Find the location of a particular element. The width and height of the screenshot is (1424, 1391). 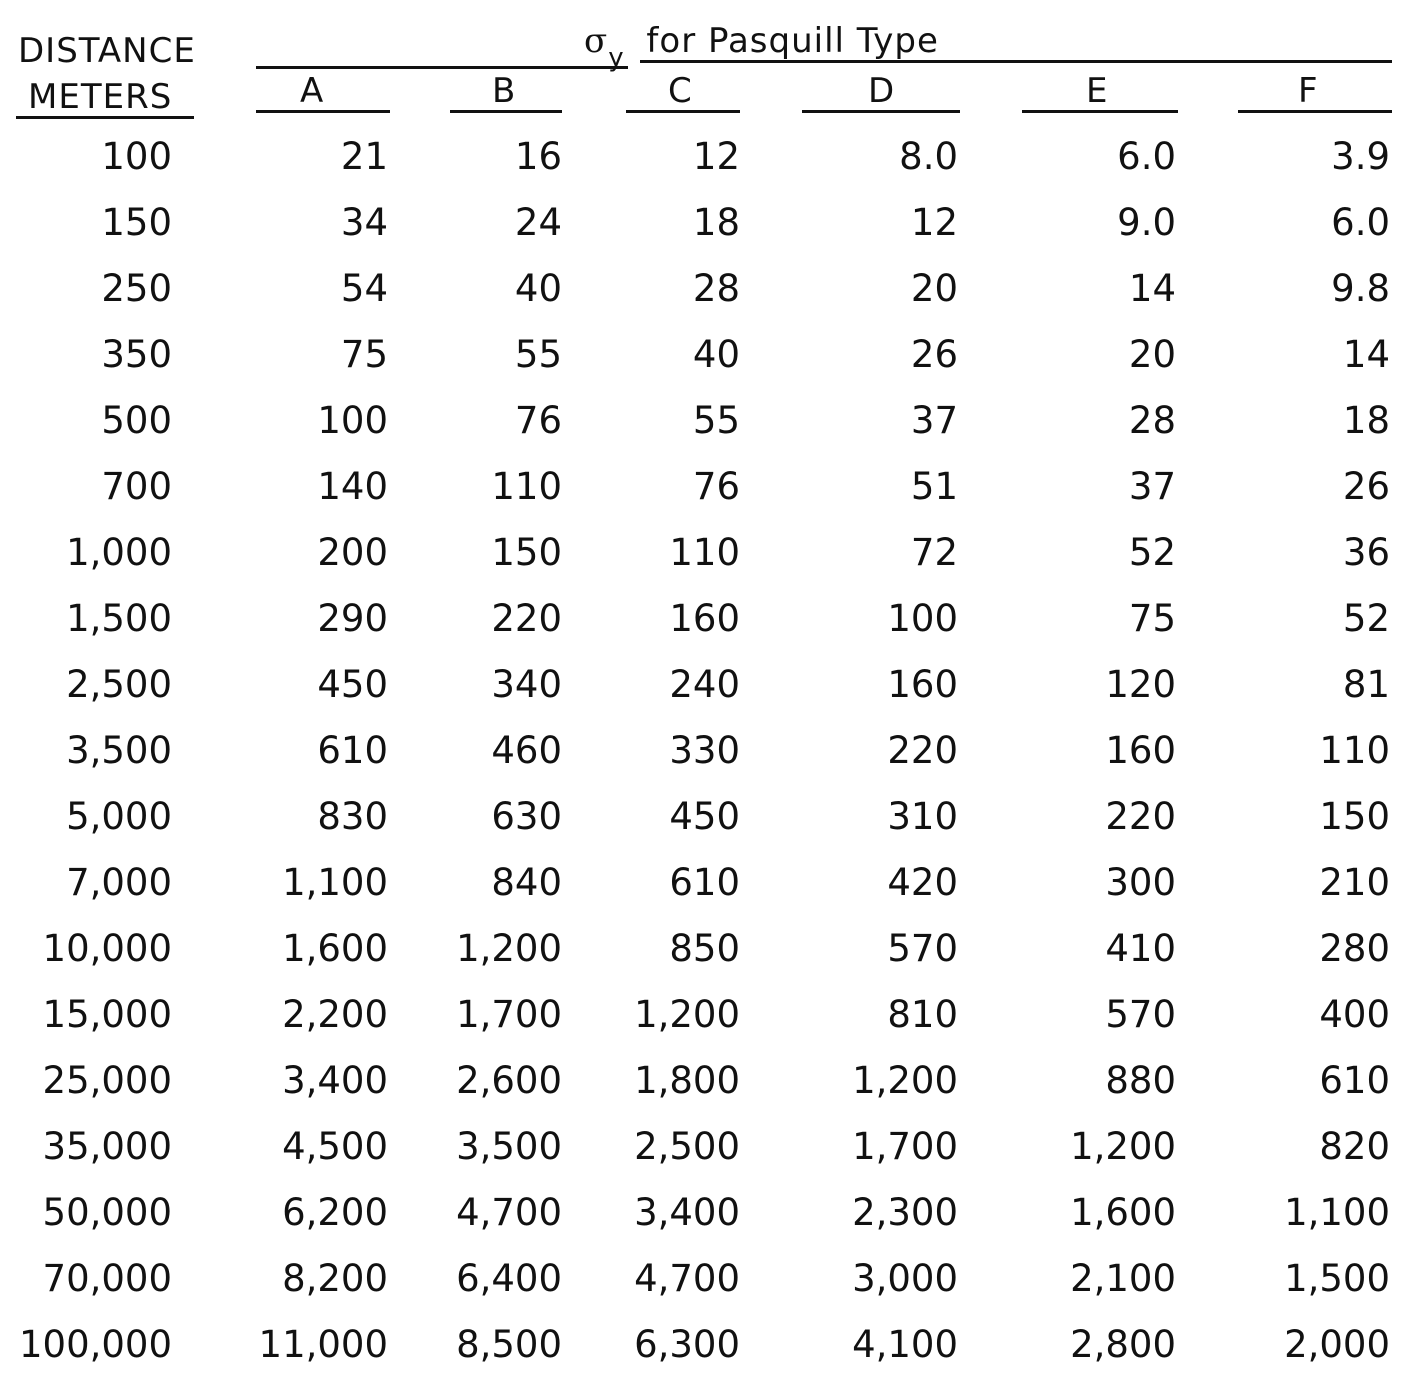

column-rule-a is located at coordinates (323, 111).